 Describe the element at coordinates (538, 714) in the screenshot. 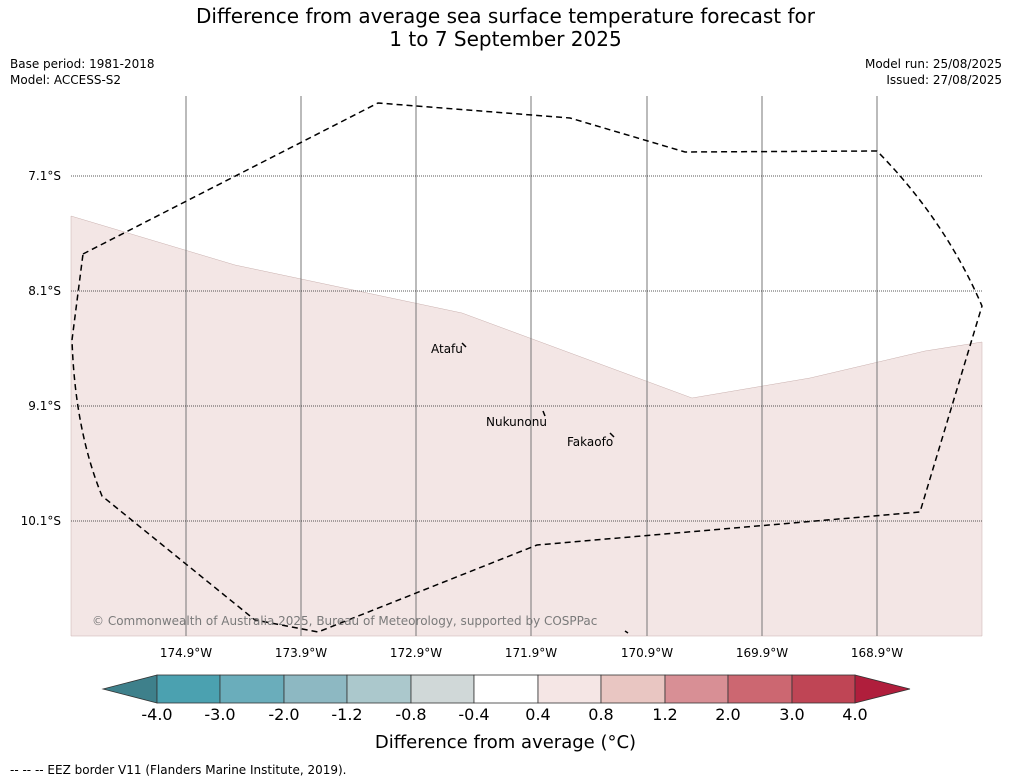

I see `colorbar-tick: 0.4` at that location.